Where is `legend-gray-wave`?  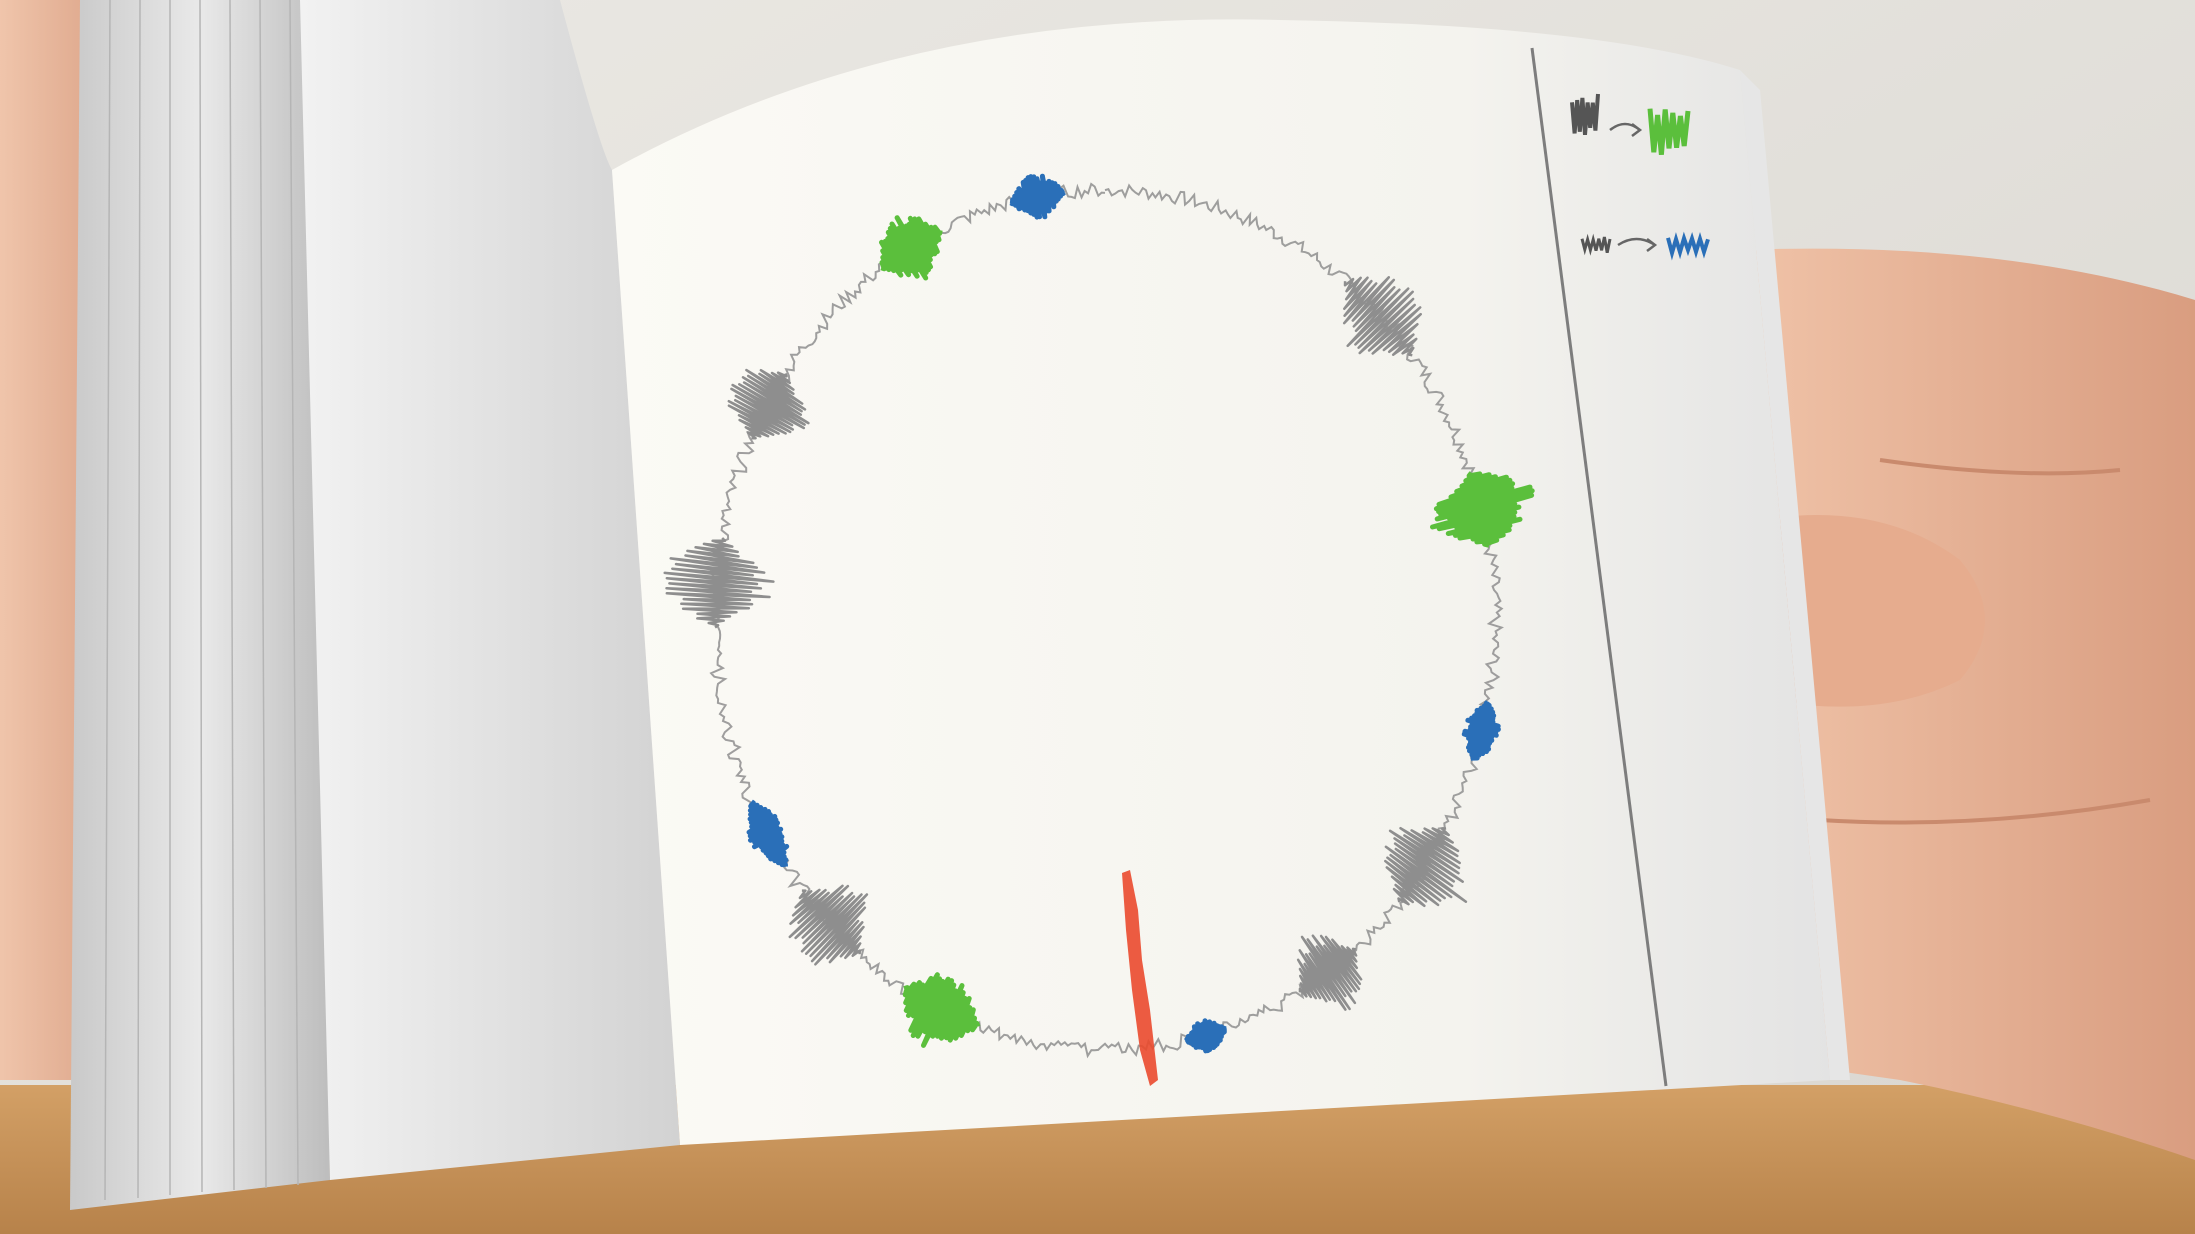 legend-gray-wave is located at coordinates (1585, 114).